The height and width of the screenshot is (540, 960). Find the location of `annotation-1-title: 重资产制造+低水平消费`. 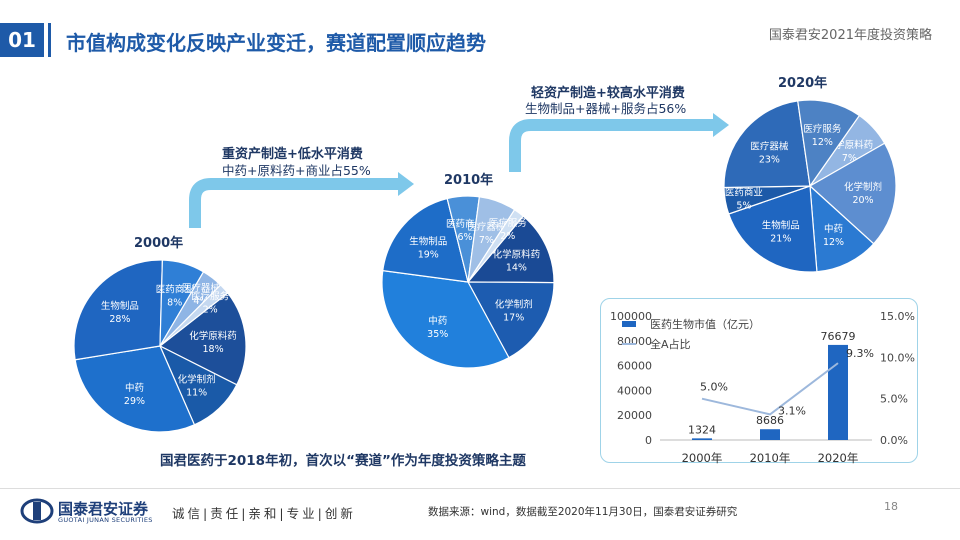

annotation-1-title: 重资产制造+低水平消费 is located at coordinates (292, 154).